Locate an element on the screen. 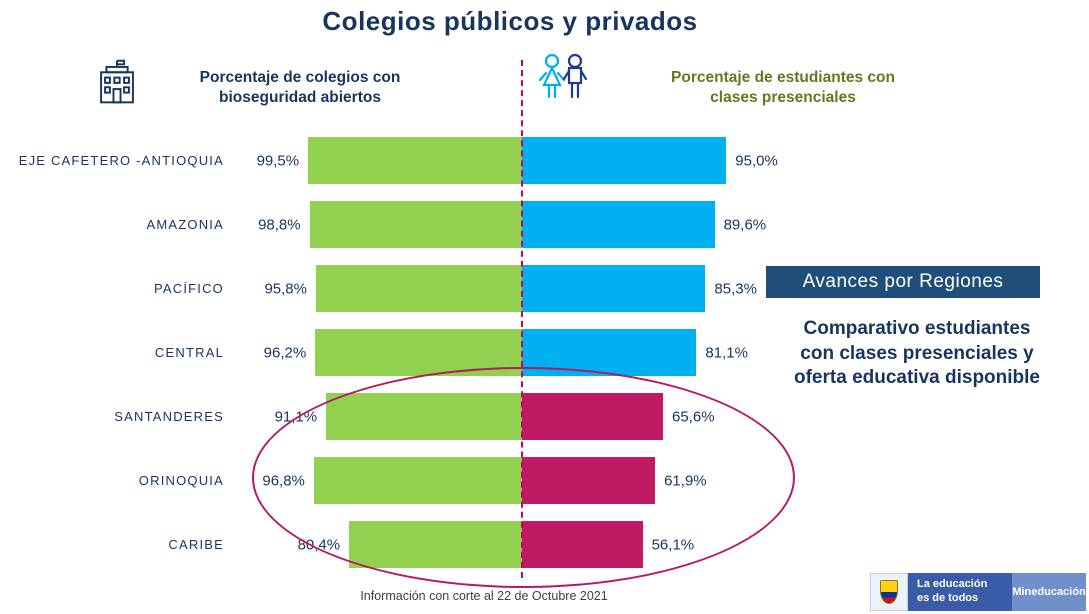  slogan-line-1: La educación is located at coordinates (952, 584).